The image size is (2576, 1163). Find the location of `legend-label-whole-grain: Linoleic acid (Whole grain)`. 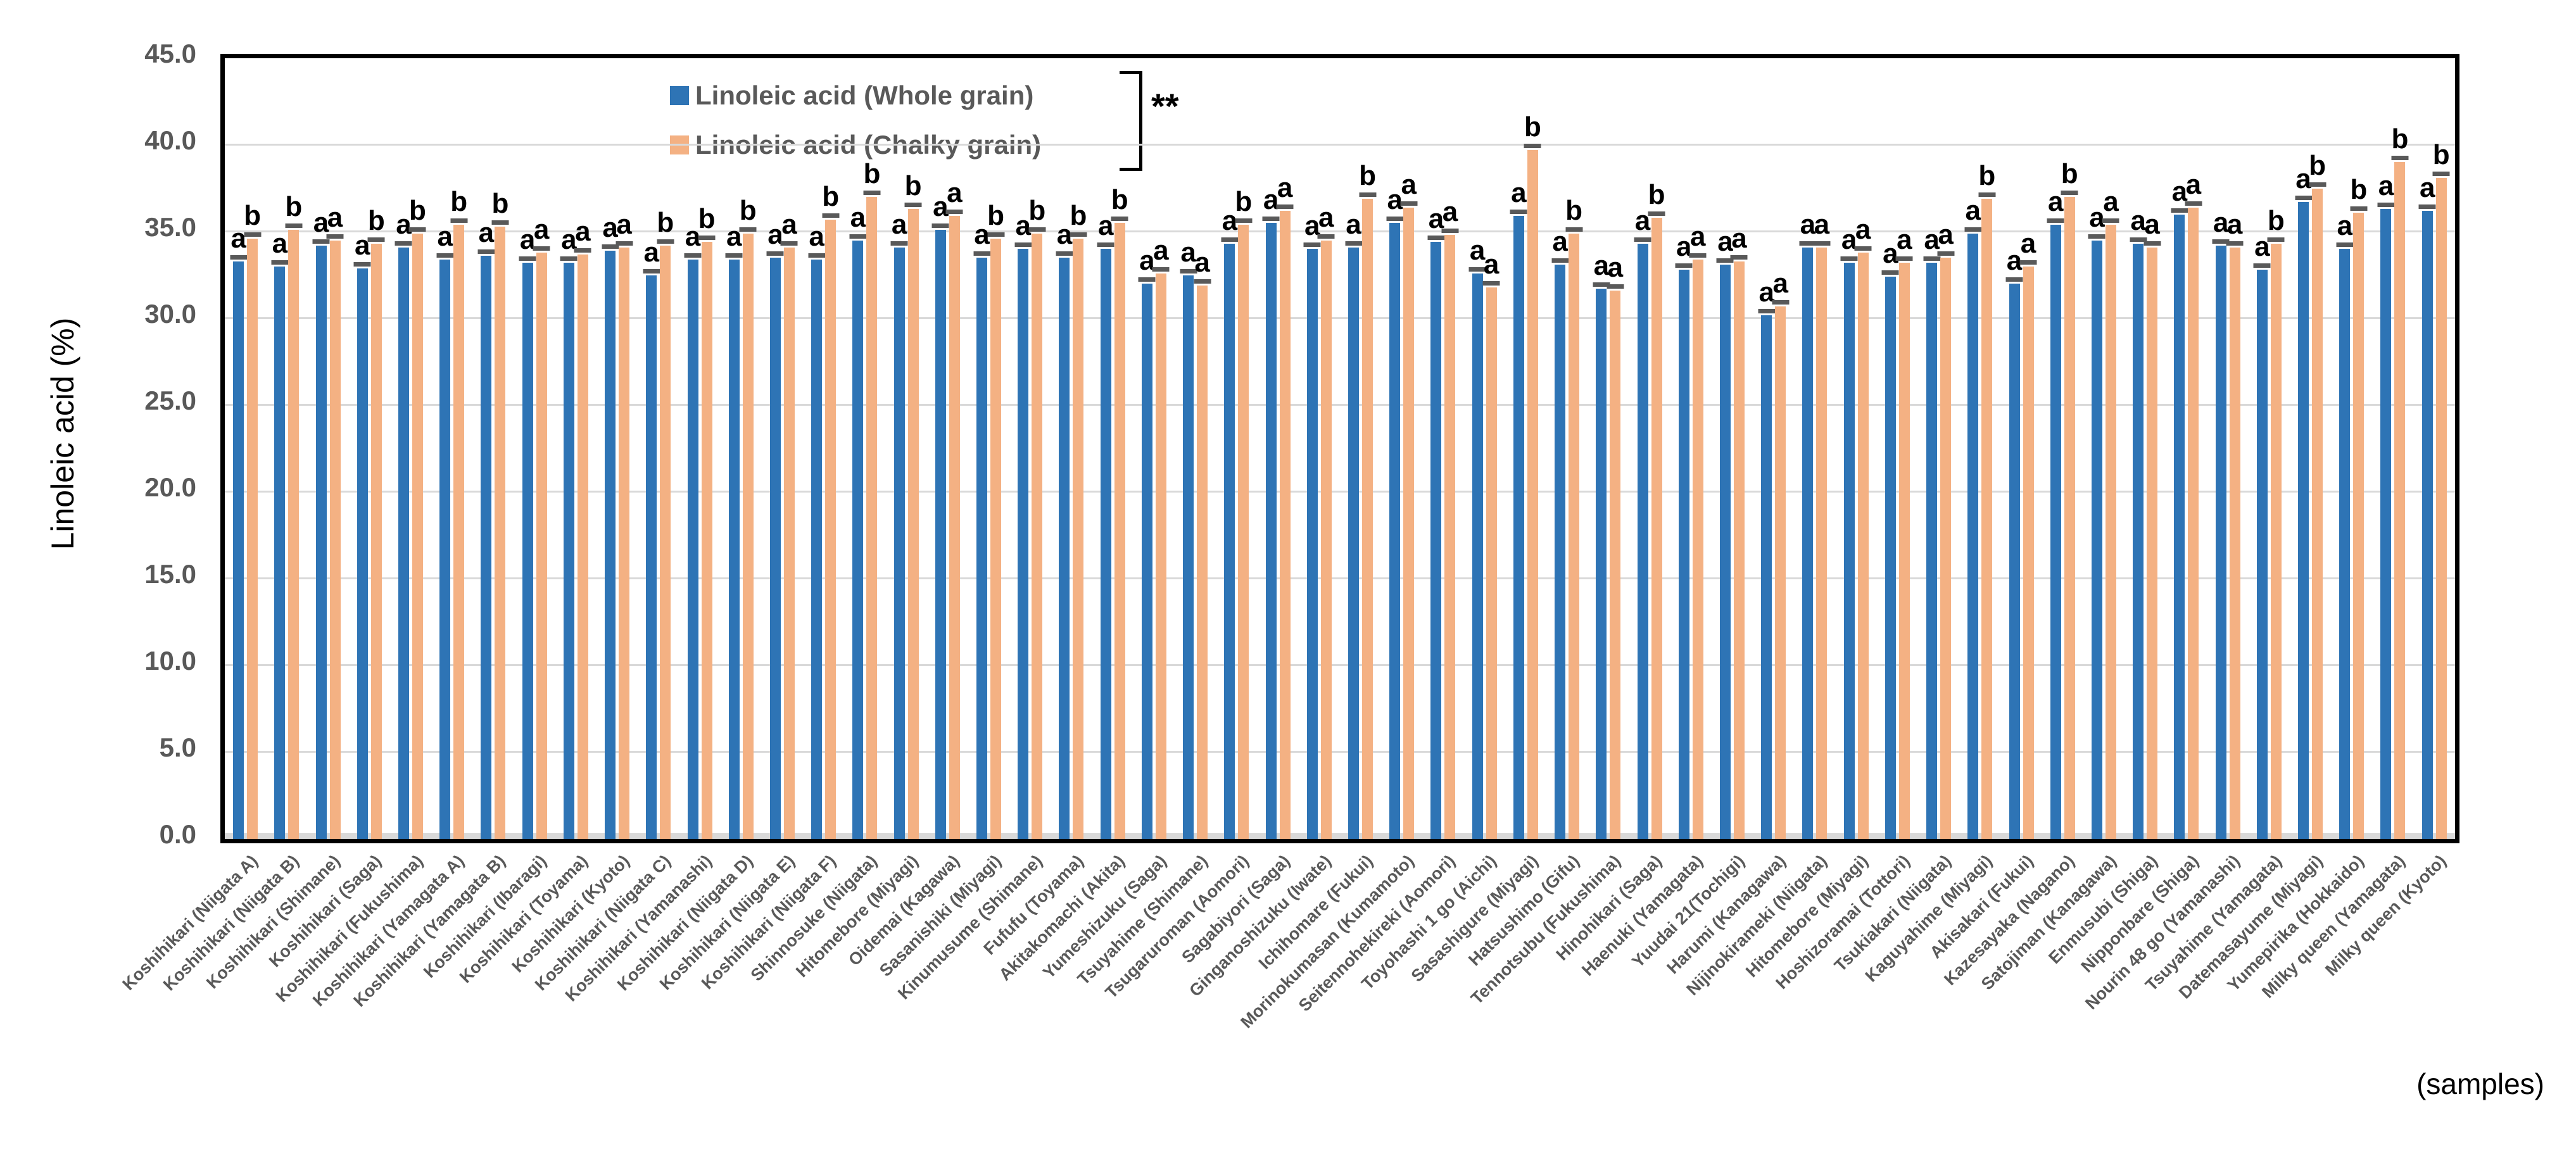

legend-label-whole-grain: Linoleic acid (Whole grain) is located at coordinates (864, 95).